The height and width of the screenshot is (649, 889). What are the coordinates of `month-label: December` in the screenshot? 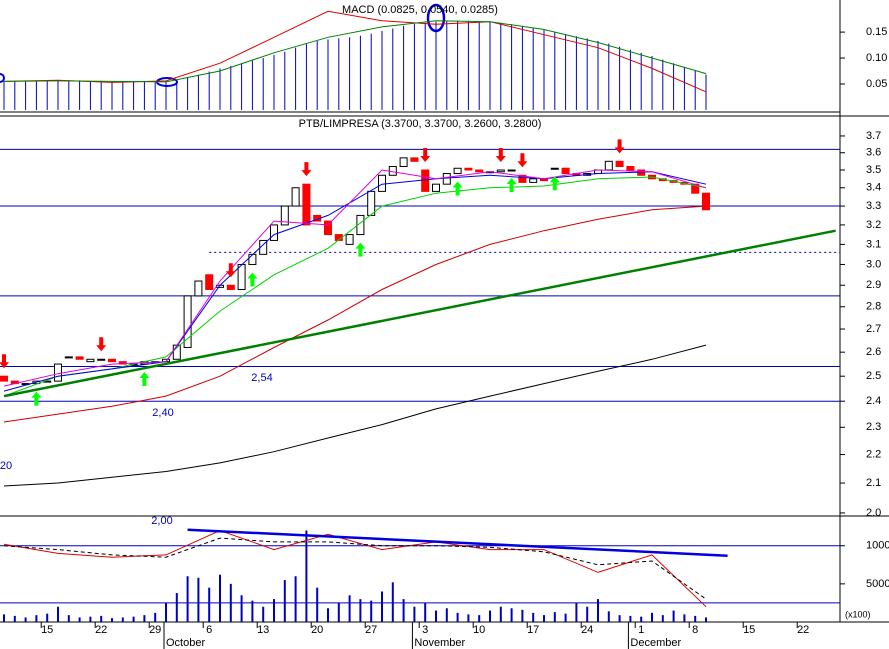 It's located at (655, 643).